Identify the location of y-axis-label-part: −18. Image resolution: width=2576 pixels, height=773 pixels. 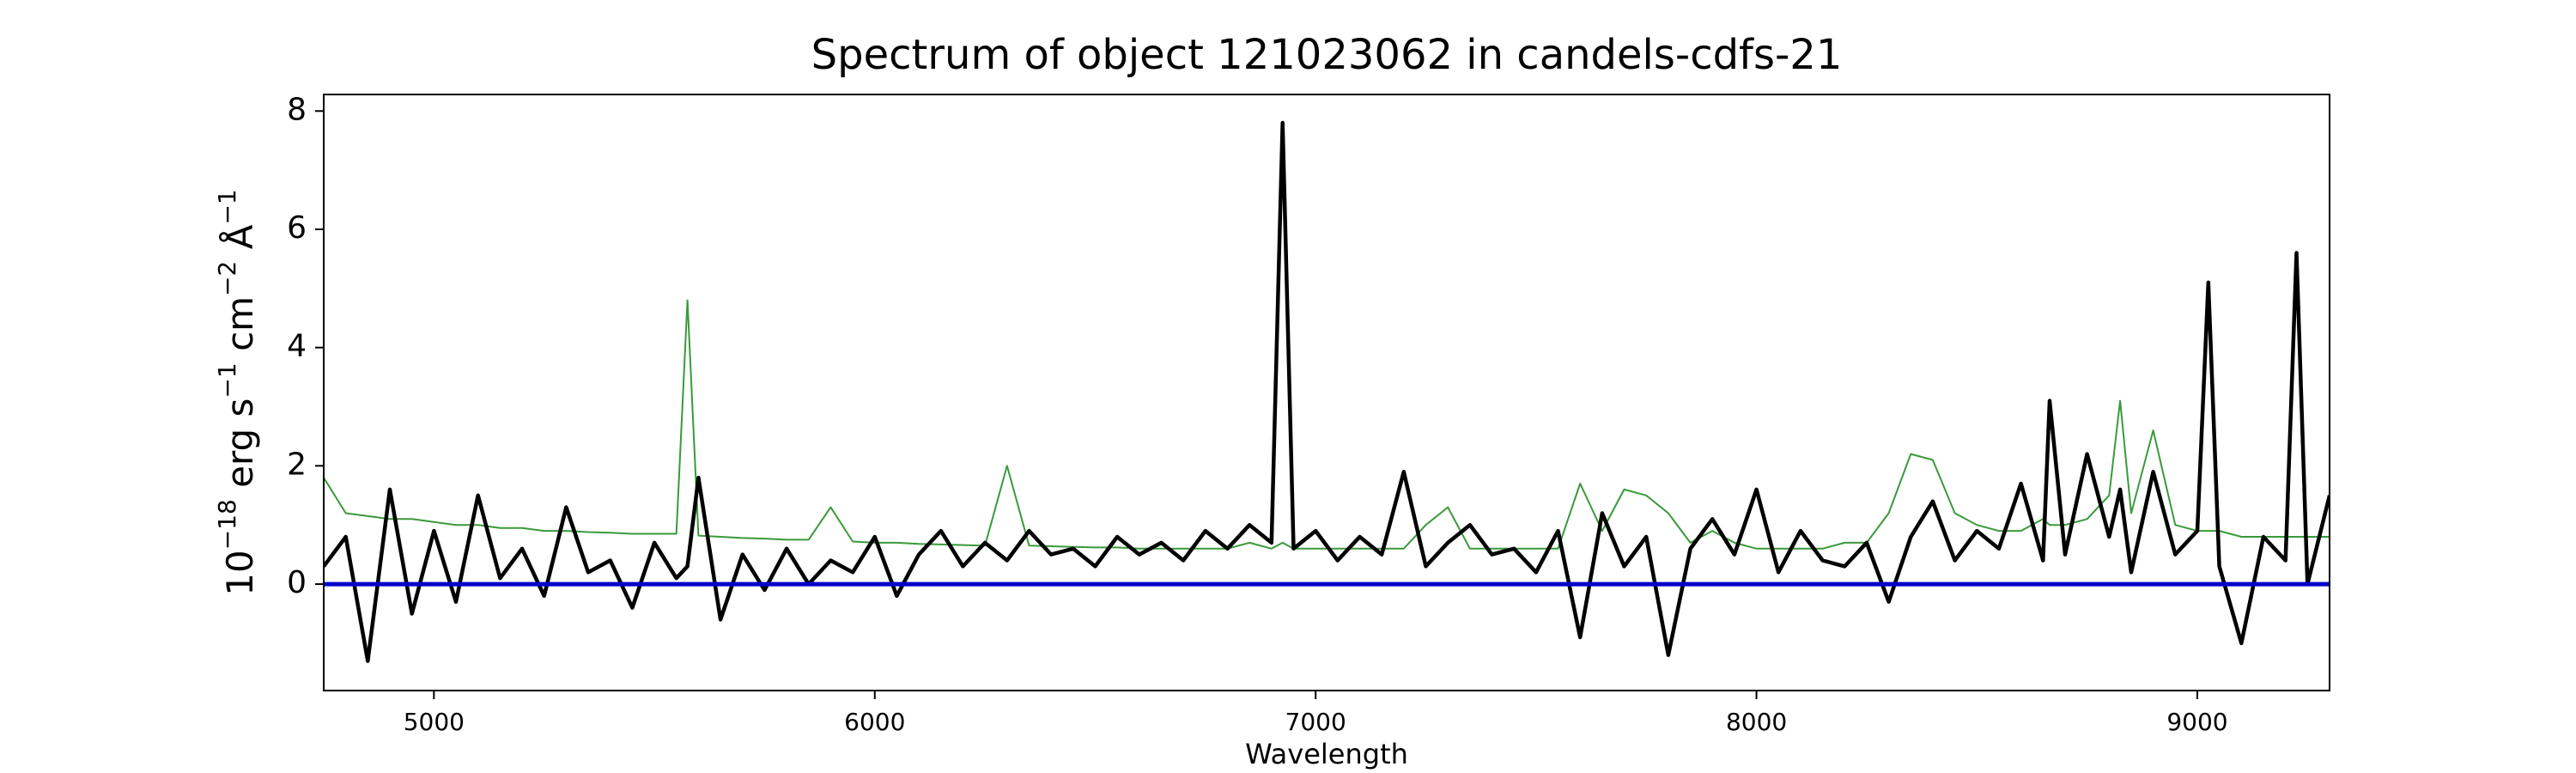
(227, 524).